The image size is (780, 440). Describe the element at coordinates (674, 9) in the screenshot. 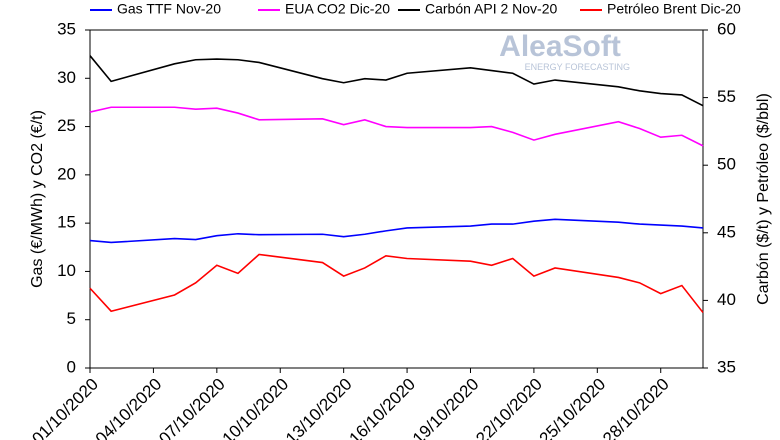

I see `legend-label: Petróleo Brent Dic-20` at that location.